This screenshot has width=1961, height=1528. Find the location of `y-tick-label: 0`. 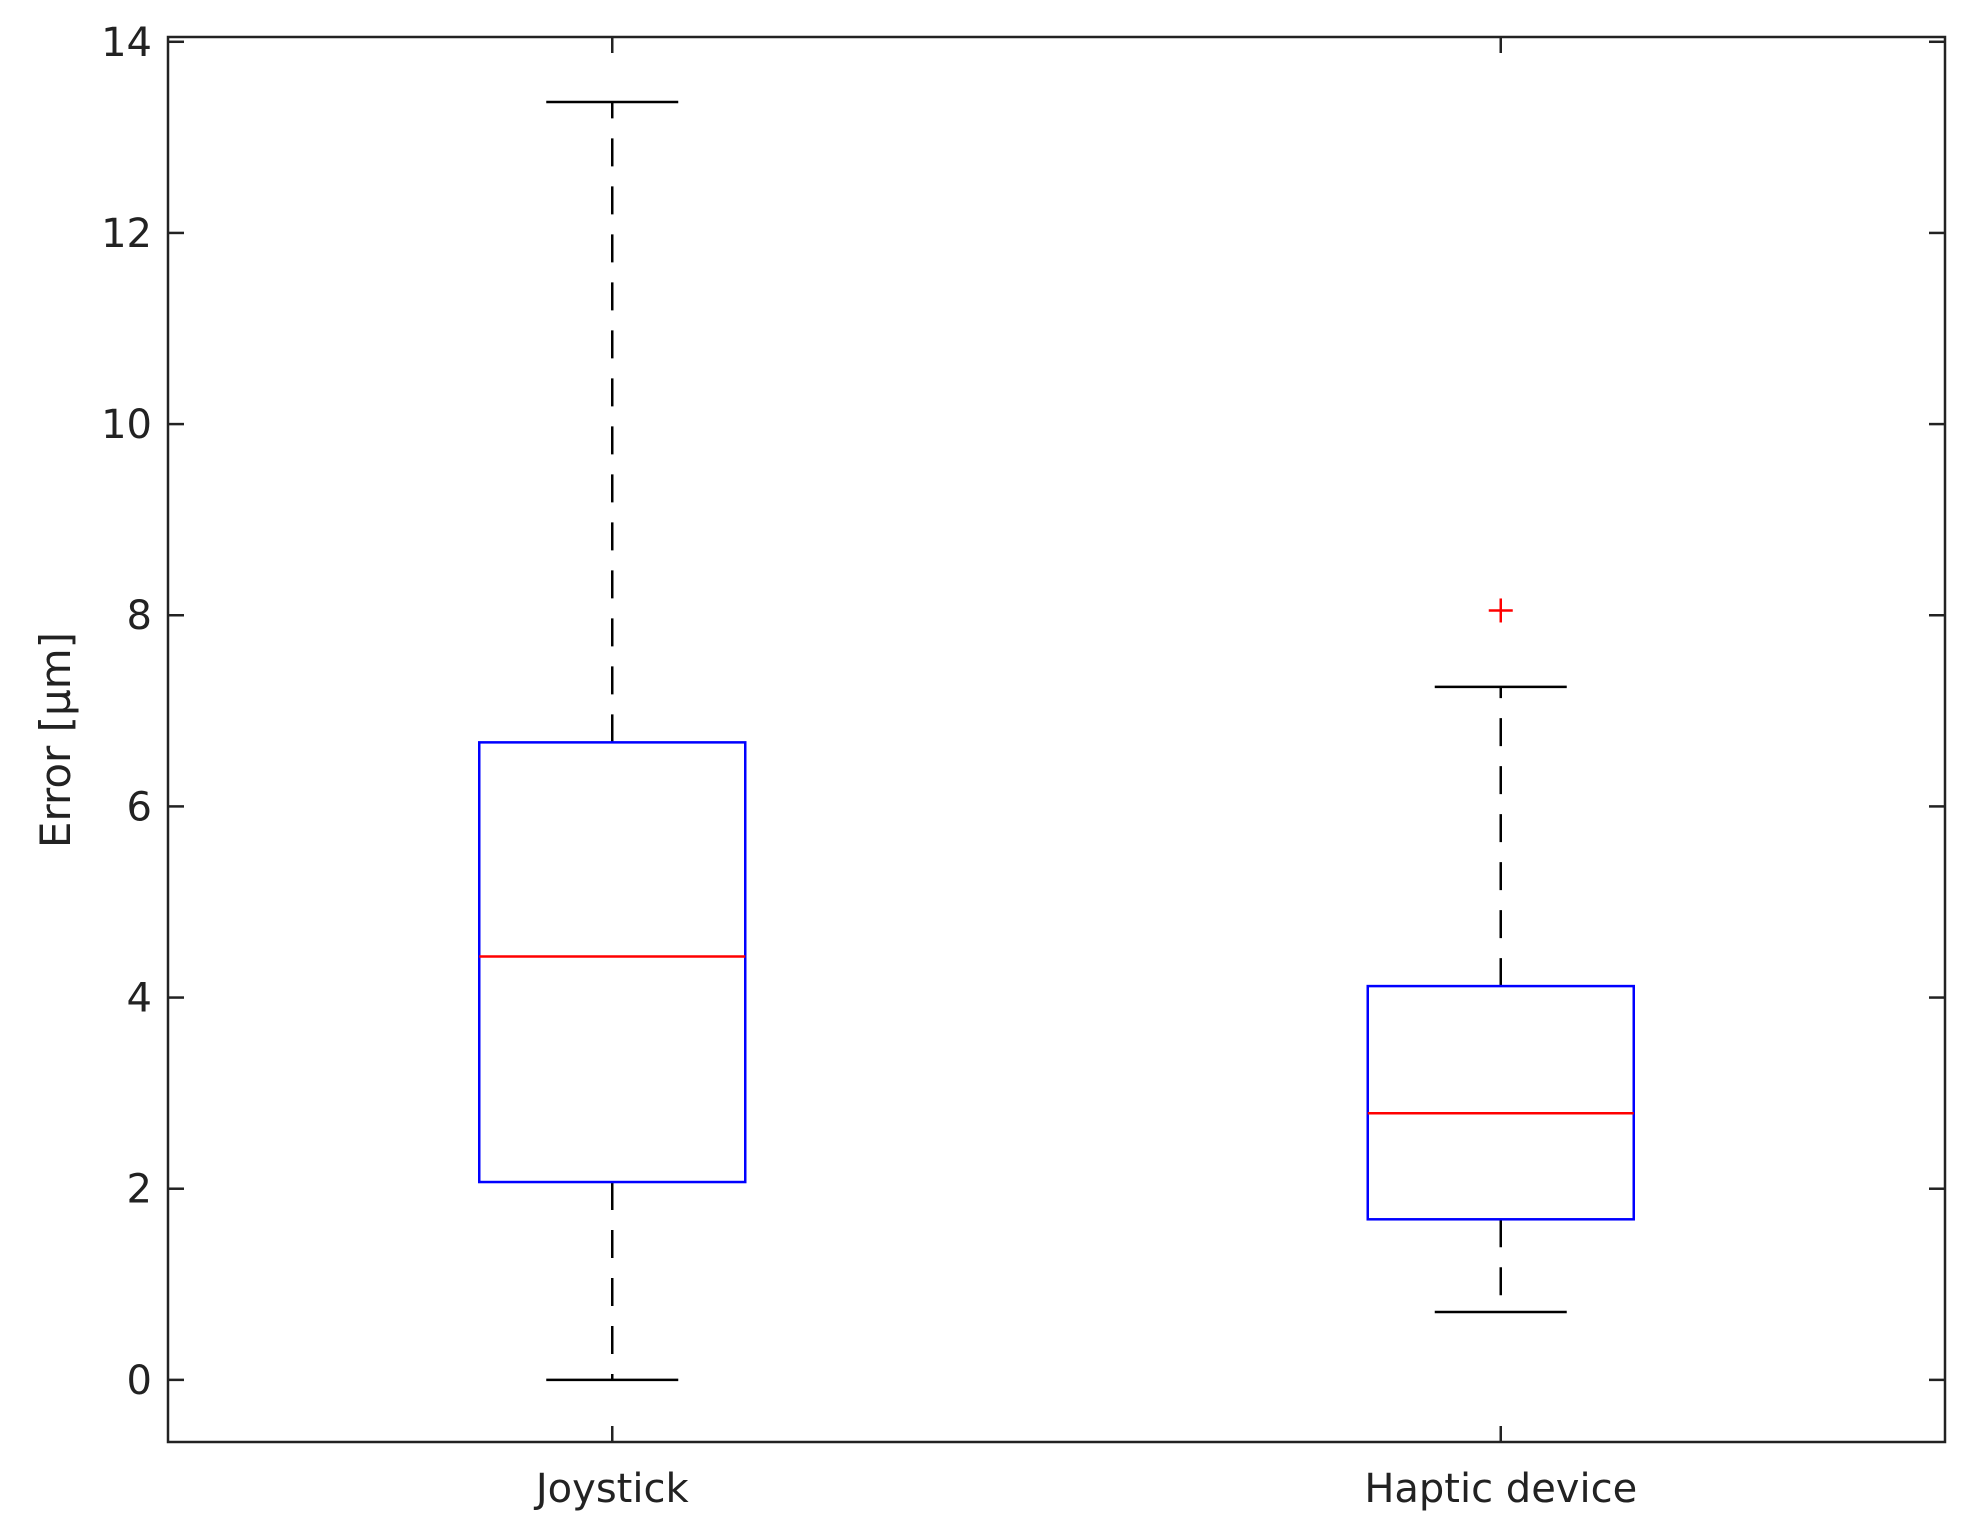

y-tick-label: 0 is located at coordinates (139, 1381).